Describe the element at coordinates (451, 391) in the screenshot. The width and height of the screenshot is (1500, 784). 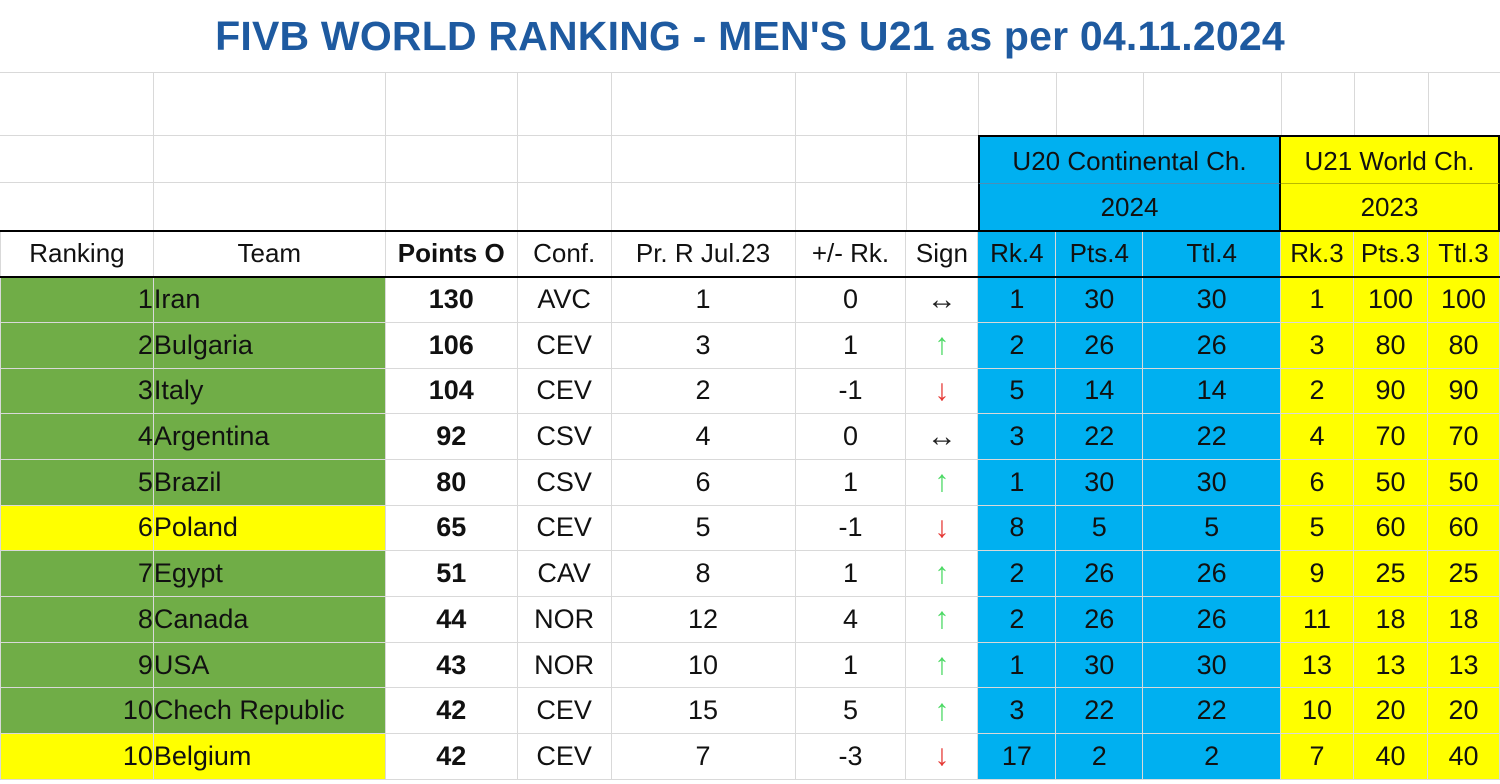
I see `points-cell: 104` at that location.